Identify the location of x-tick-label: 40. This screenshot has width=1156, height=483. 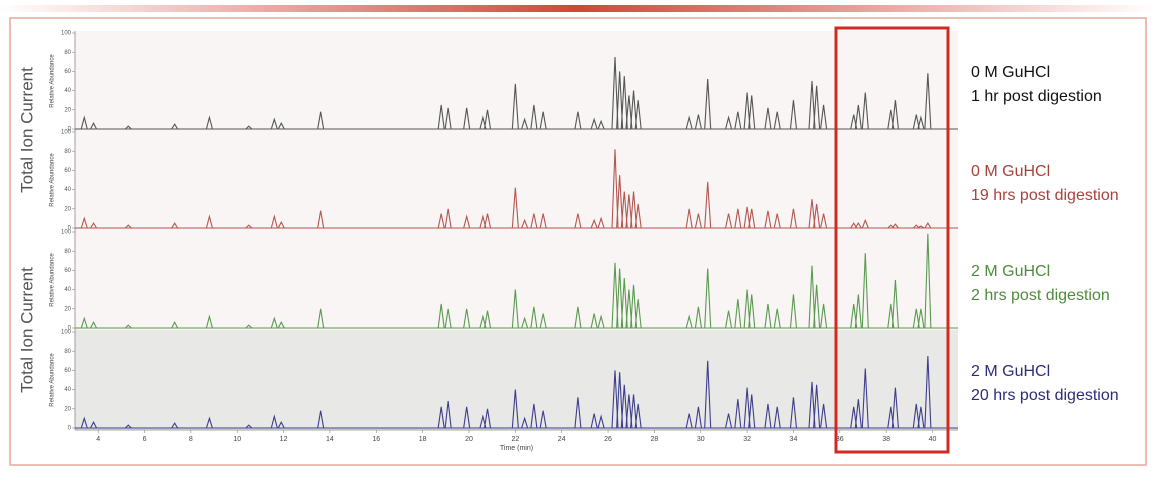
(933, 439).